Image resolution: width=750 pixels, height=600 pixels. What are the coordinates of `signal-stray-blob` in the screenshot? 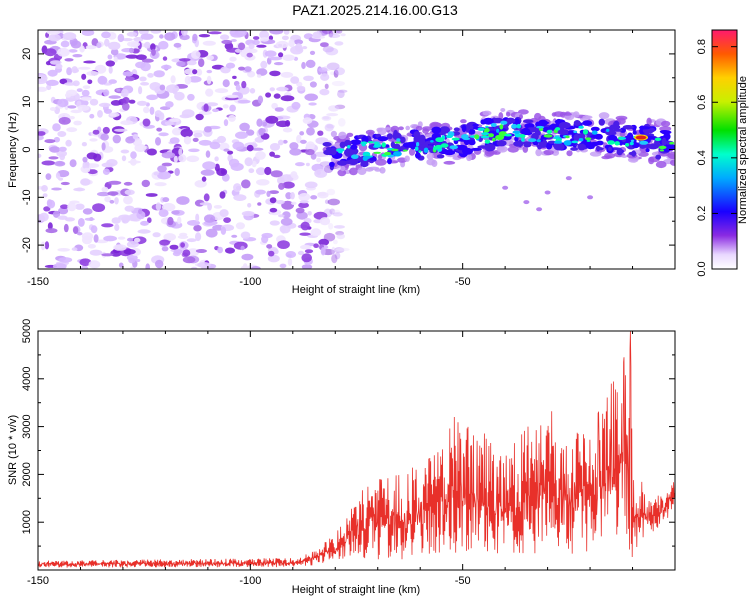 It's located at (568, 178).